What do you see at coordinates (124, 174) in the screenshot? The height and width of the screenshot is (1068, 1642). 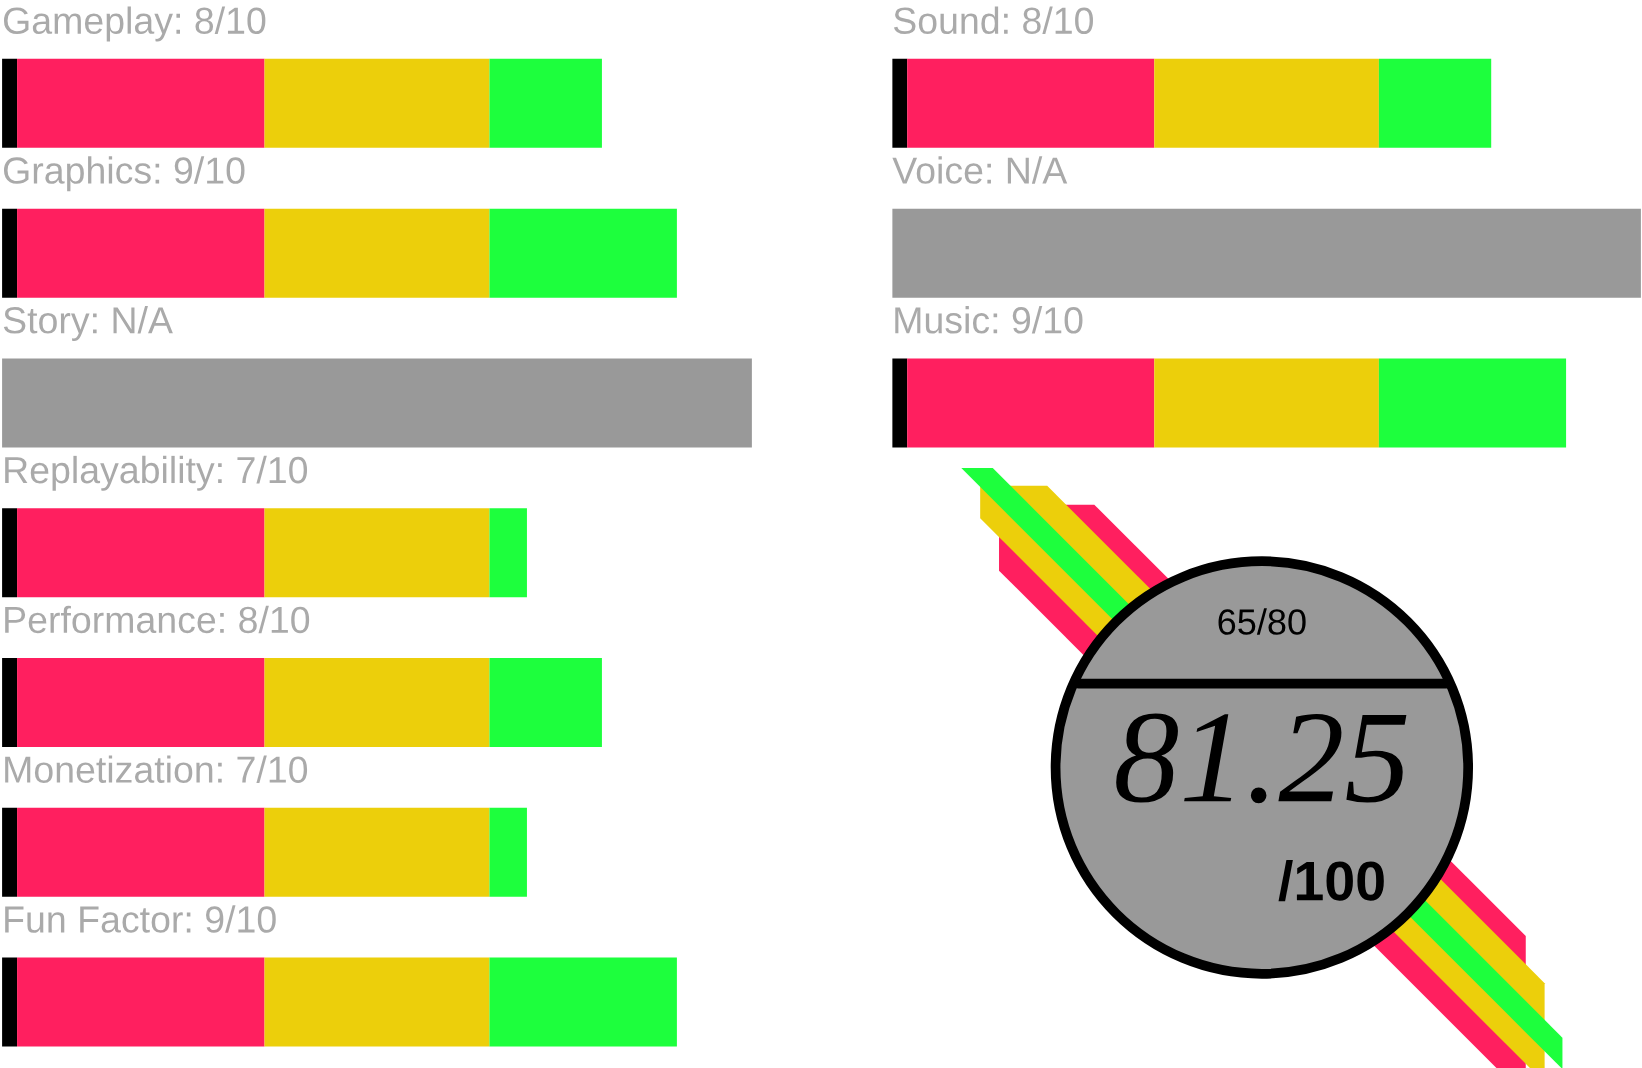 I see `y-tick-label: Graphics: 9/10` at bounding box center [124, 174].